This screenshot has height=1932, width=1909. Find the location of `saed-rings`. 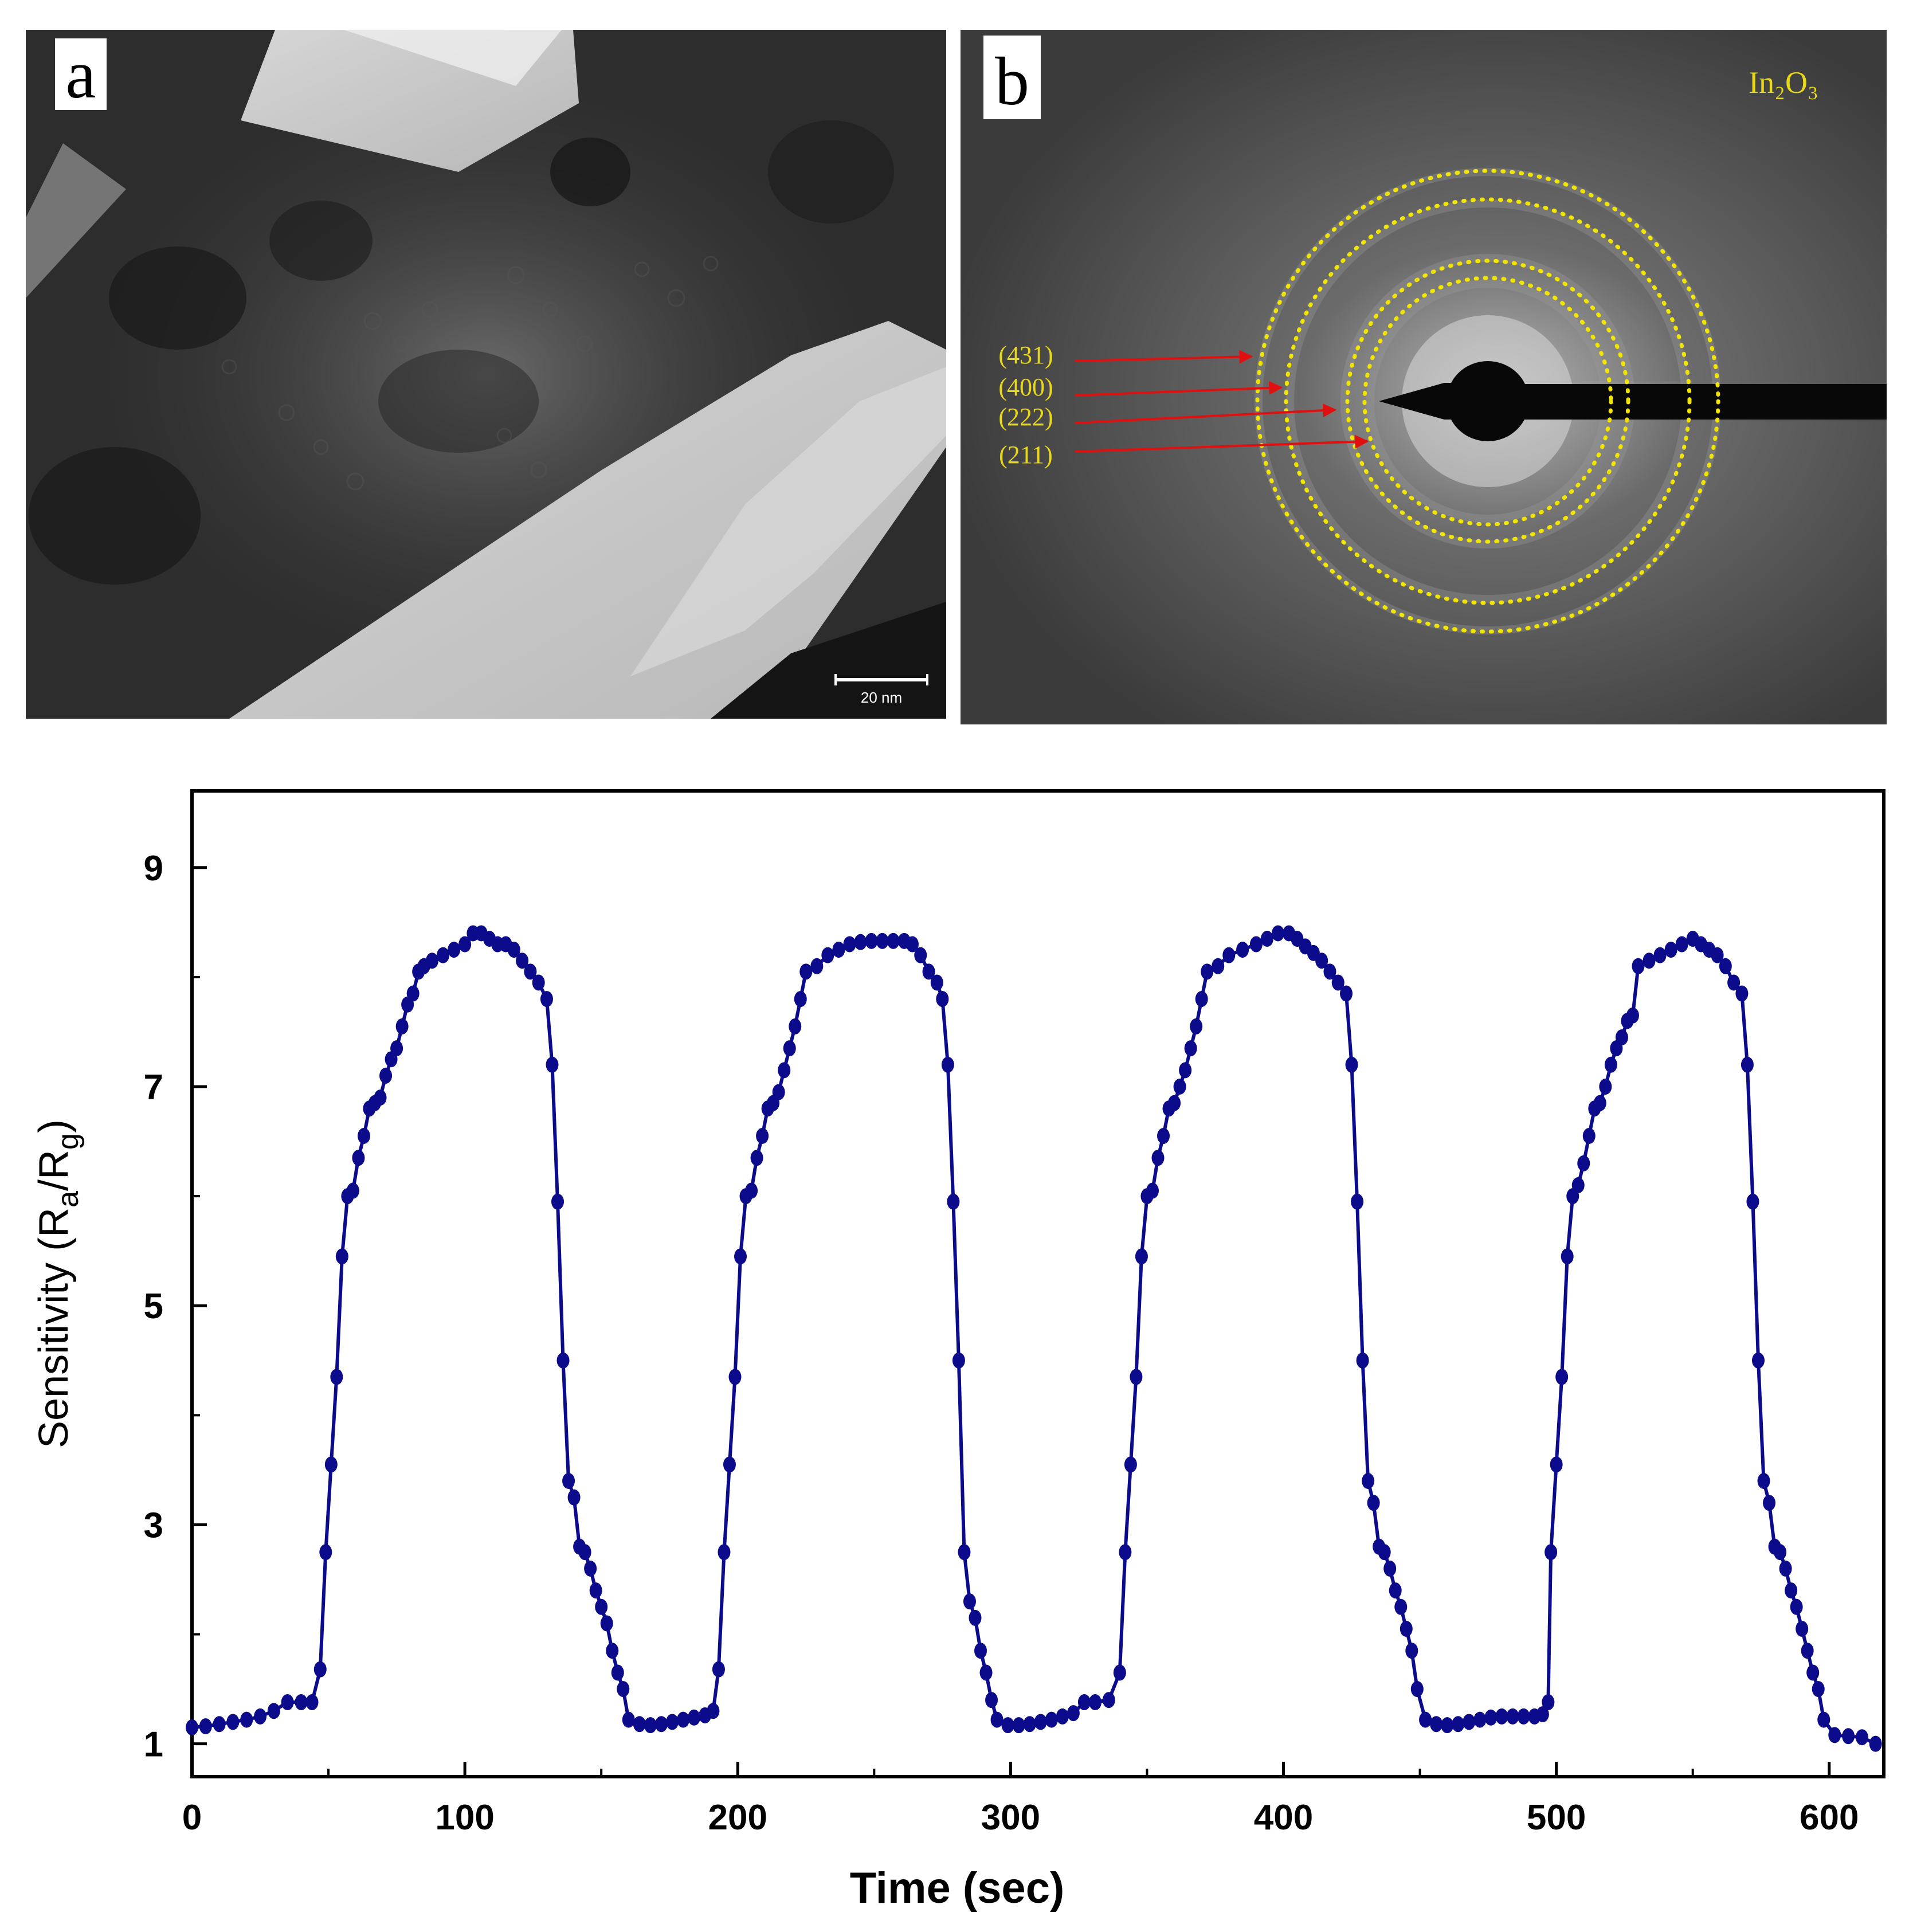

saed-rings is located at coordinates (1487, 401).